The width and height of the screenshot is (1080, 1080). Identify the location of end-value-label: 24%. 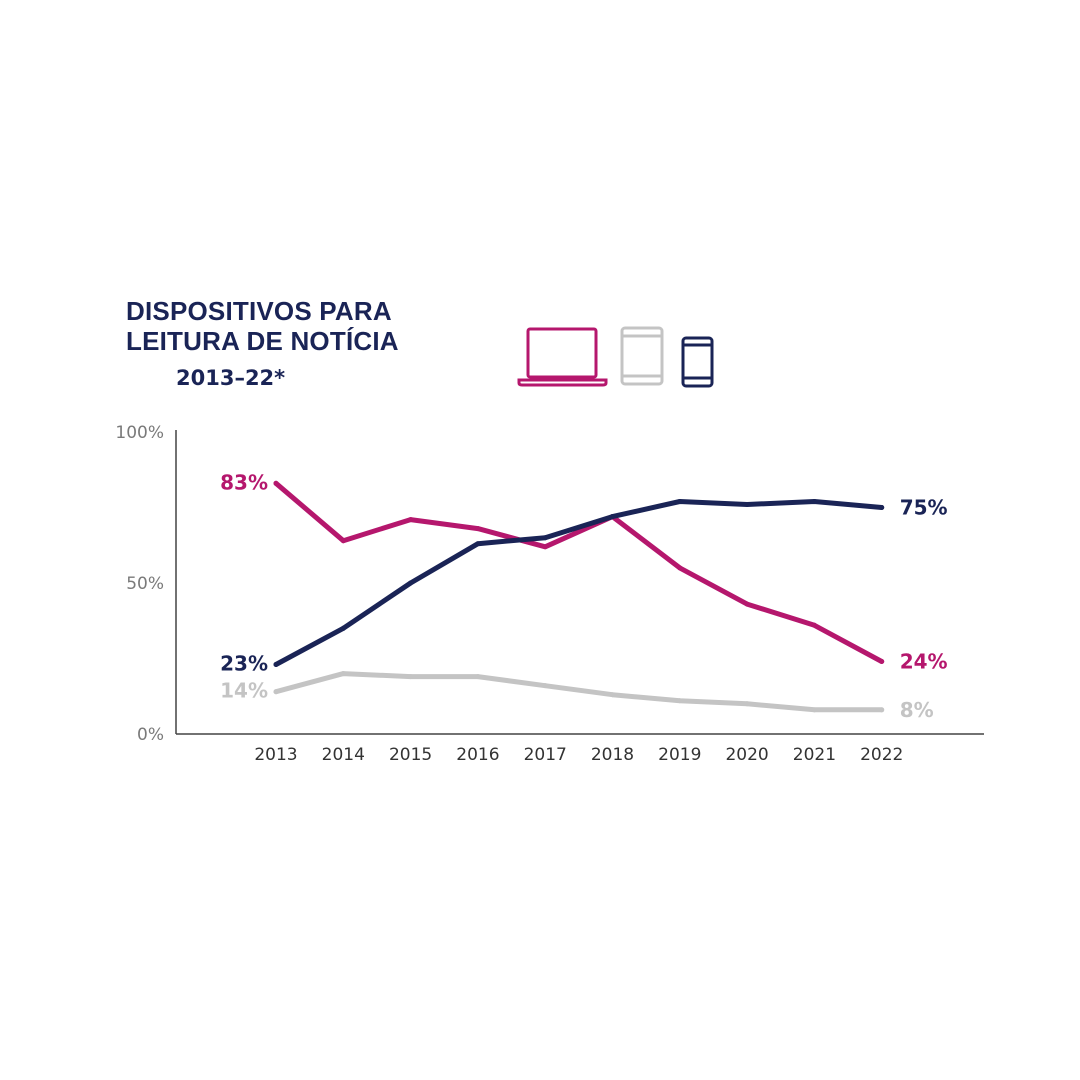
(924, 662).